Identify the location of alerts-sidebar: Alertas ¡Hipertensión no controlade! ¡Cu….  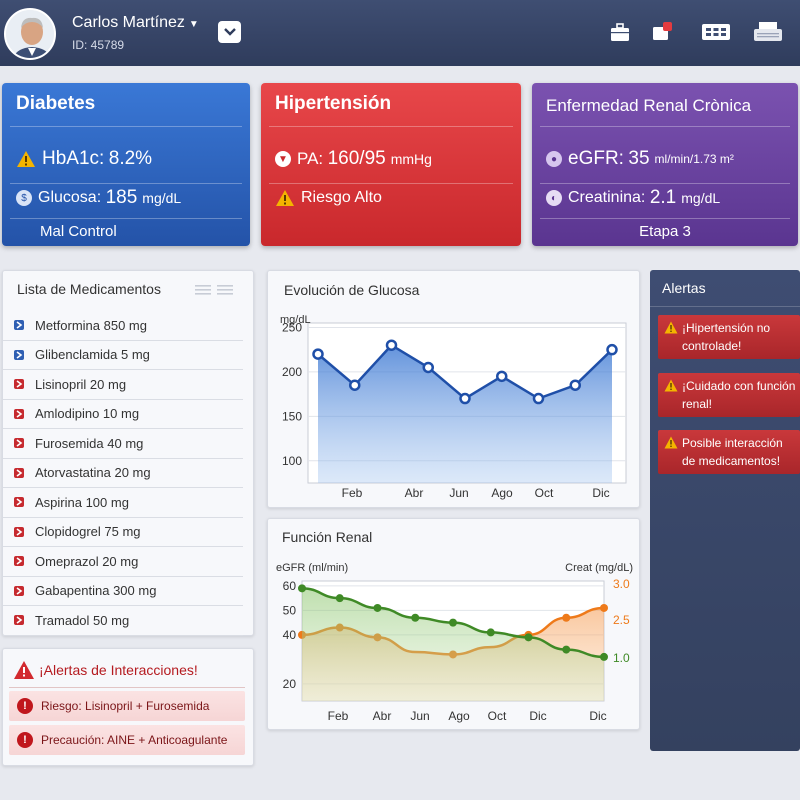
(725, 510).